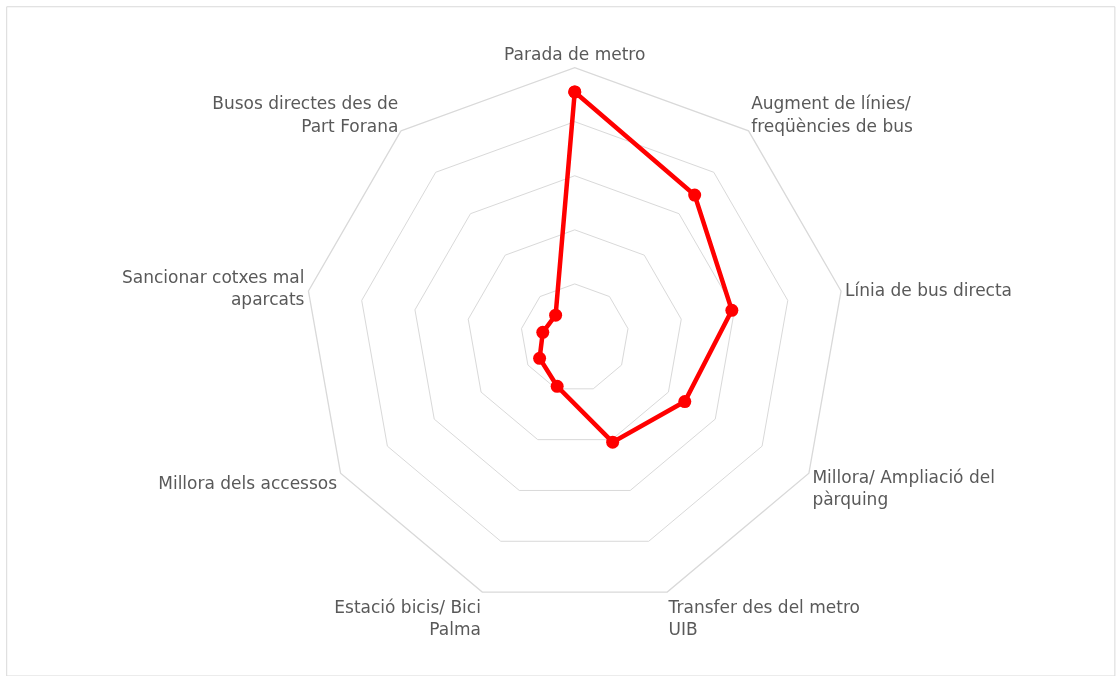 This screenshot has width=1116, height=676. I want to click on spoke-label: Sancionar cotxes mal aparcats, so click(213, 287).